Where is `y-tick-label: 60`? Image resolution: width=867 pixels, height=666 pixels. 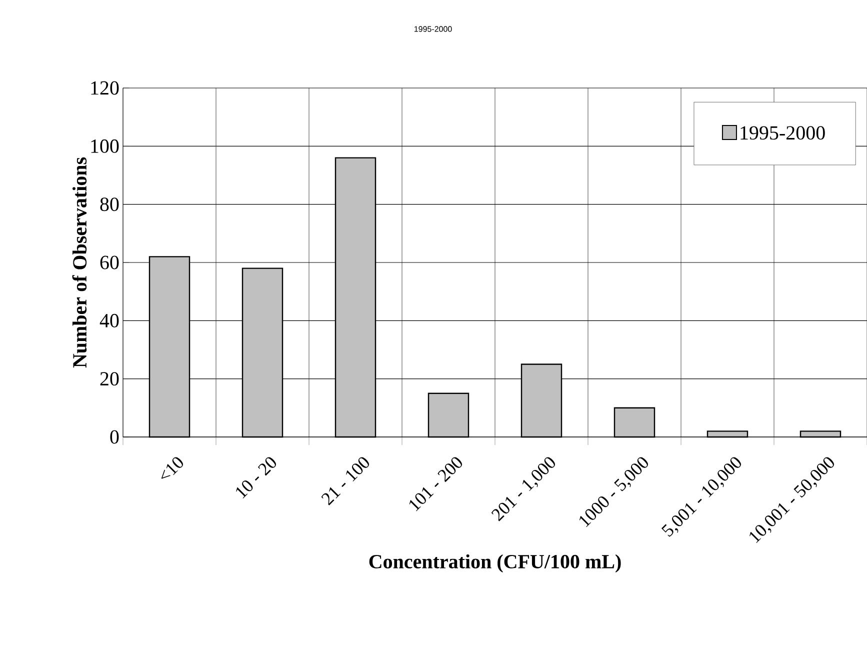
y-tick-label: 60 is located at coordinates (109, 263).